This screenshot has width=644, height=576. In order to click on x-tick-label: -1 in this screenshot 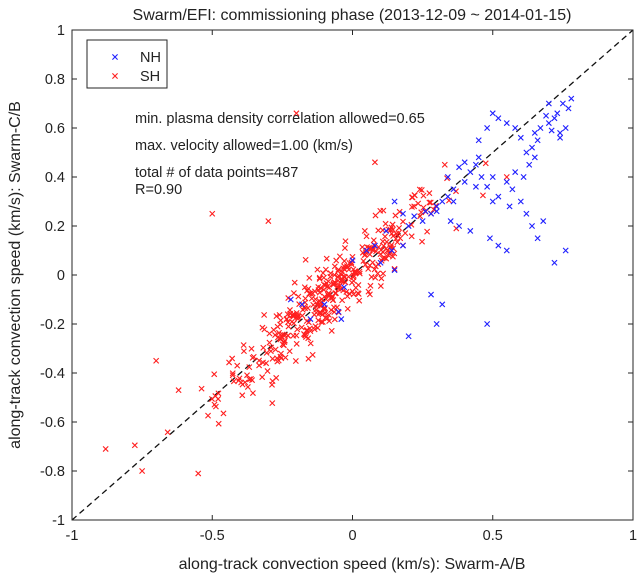, I will do `click(72, 536)`.